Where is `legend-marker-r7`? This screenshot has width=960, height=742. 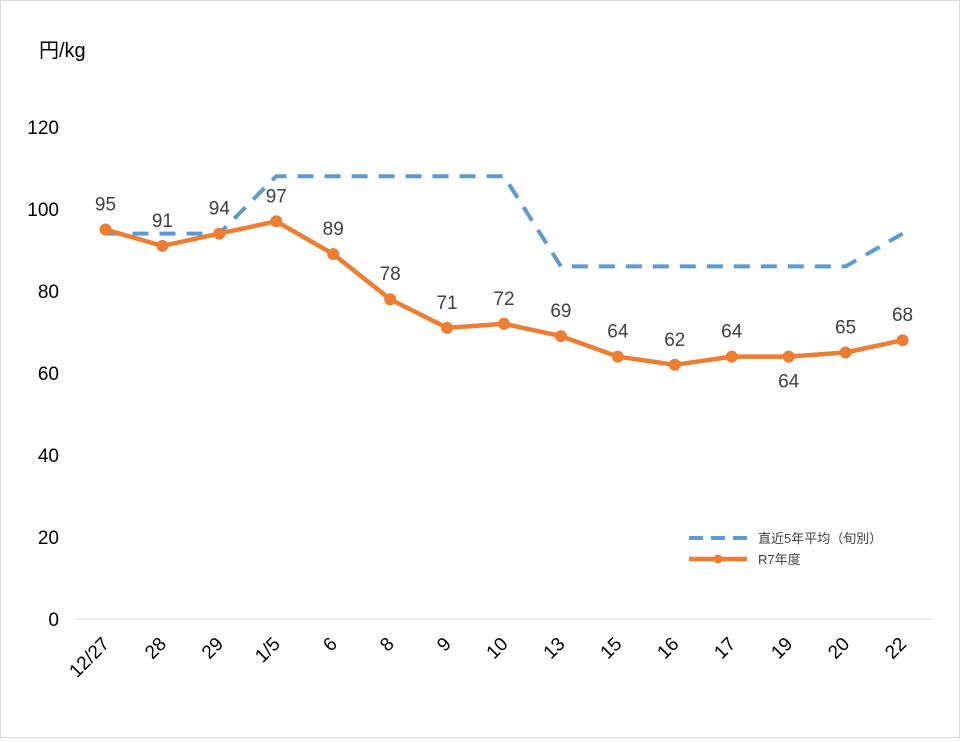
legend-marker-r7 is located at coordinates (718, 559).